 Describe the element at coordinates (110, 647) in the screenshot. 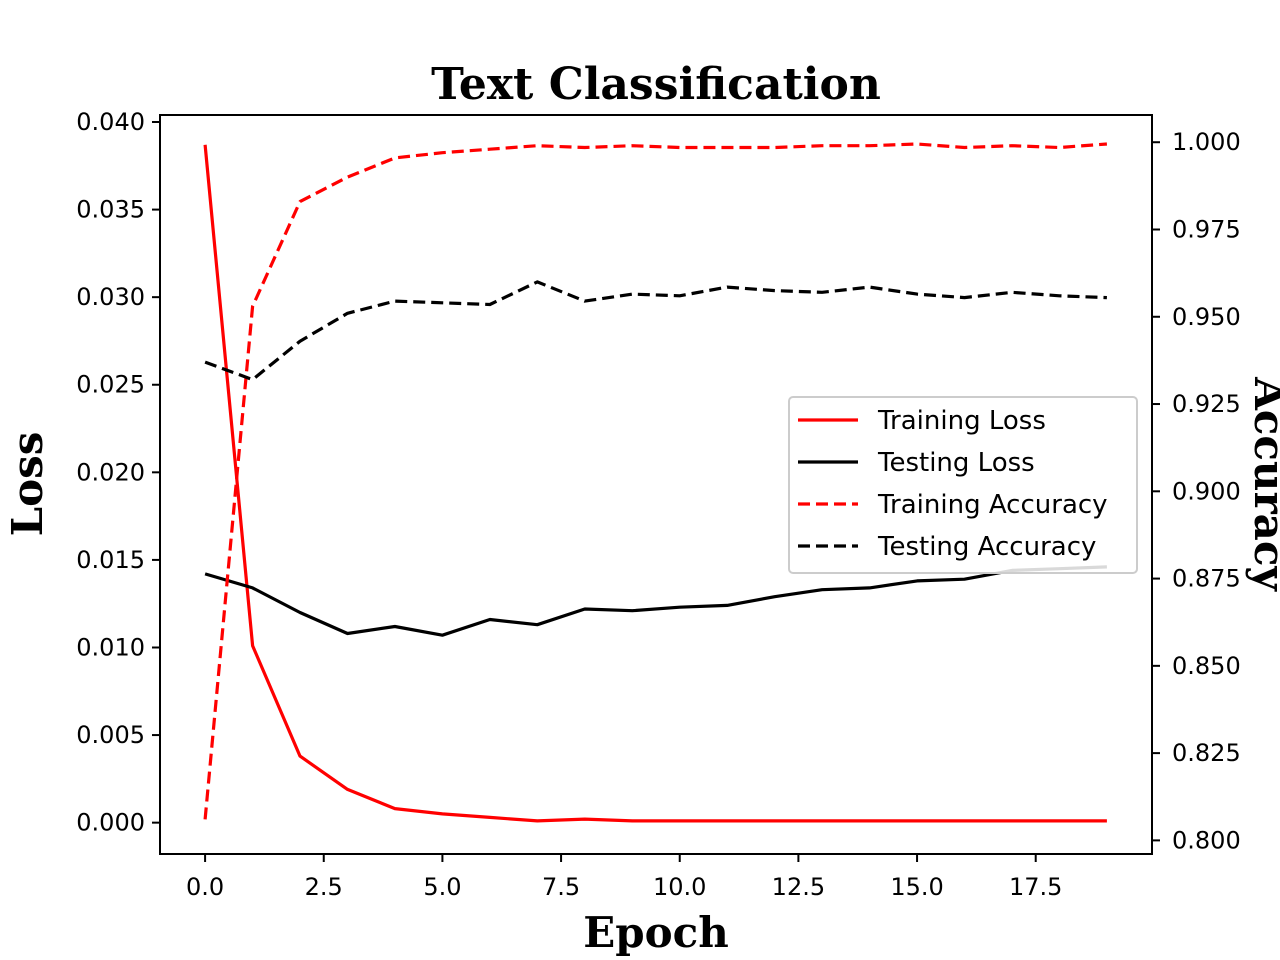

I see `y-left-tick-label: 0.010` at that location.